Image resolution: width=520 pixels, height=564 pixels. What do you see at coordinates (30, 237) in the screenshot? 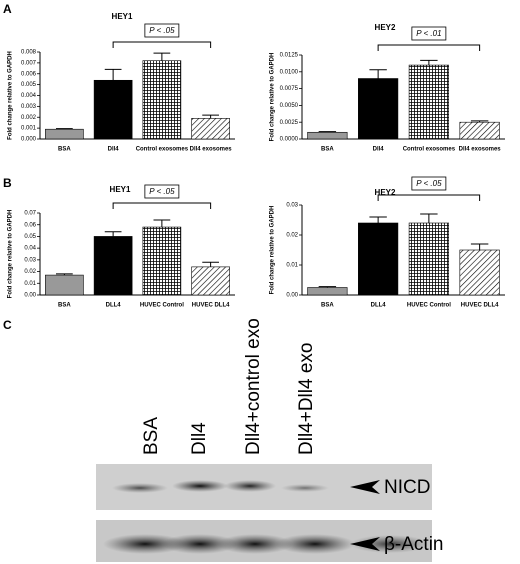
I see `y-tick-label: 0.05` at bounding box center [30, 237].